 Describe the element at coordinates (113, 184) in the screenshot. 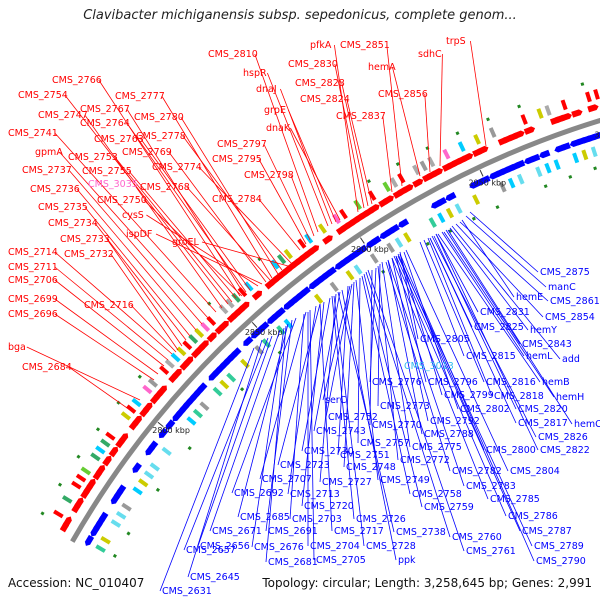

I see `gene-label: CMS_3035` at that location.